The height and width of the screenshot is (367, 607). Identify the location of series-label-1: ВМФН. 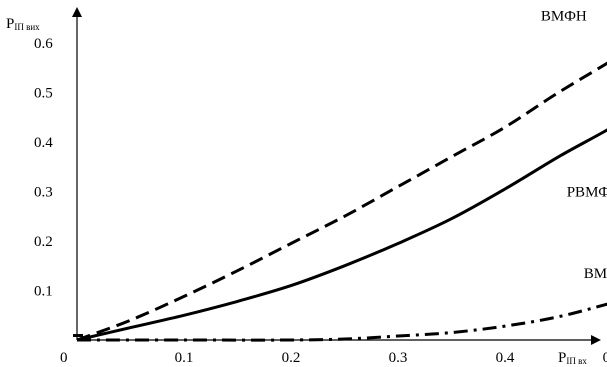
(564, 17).